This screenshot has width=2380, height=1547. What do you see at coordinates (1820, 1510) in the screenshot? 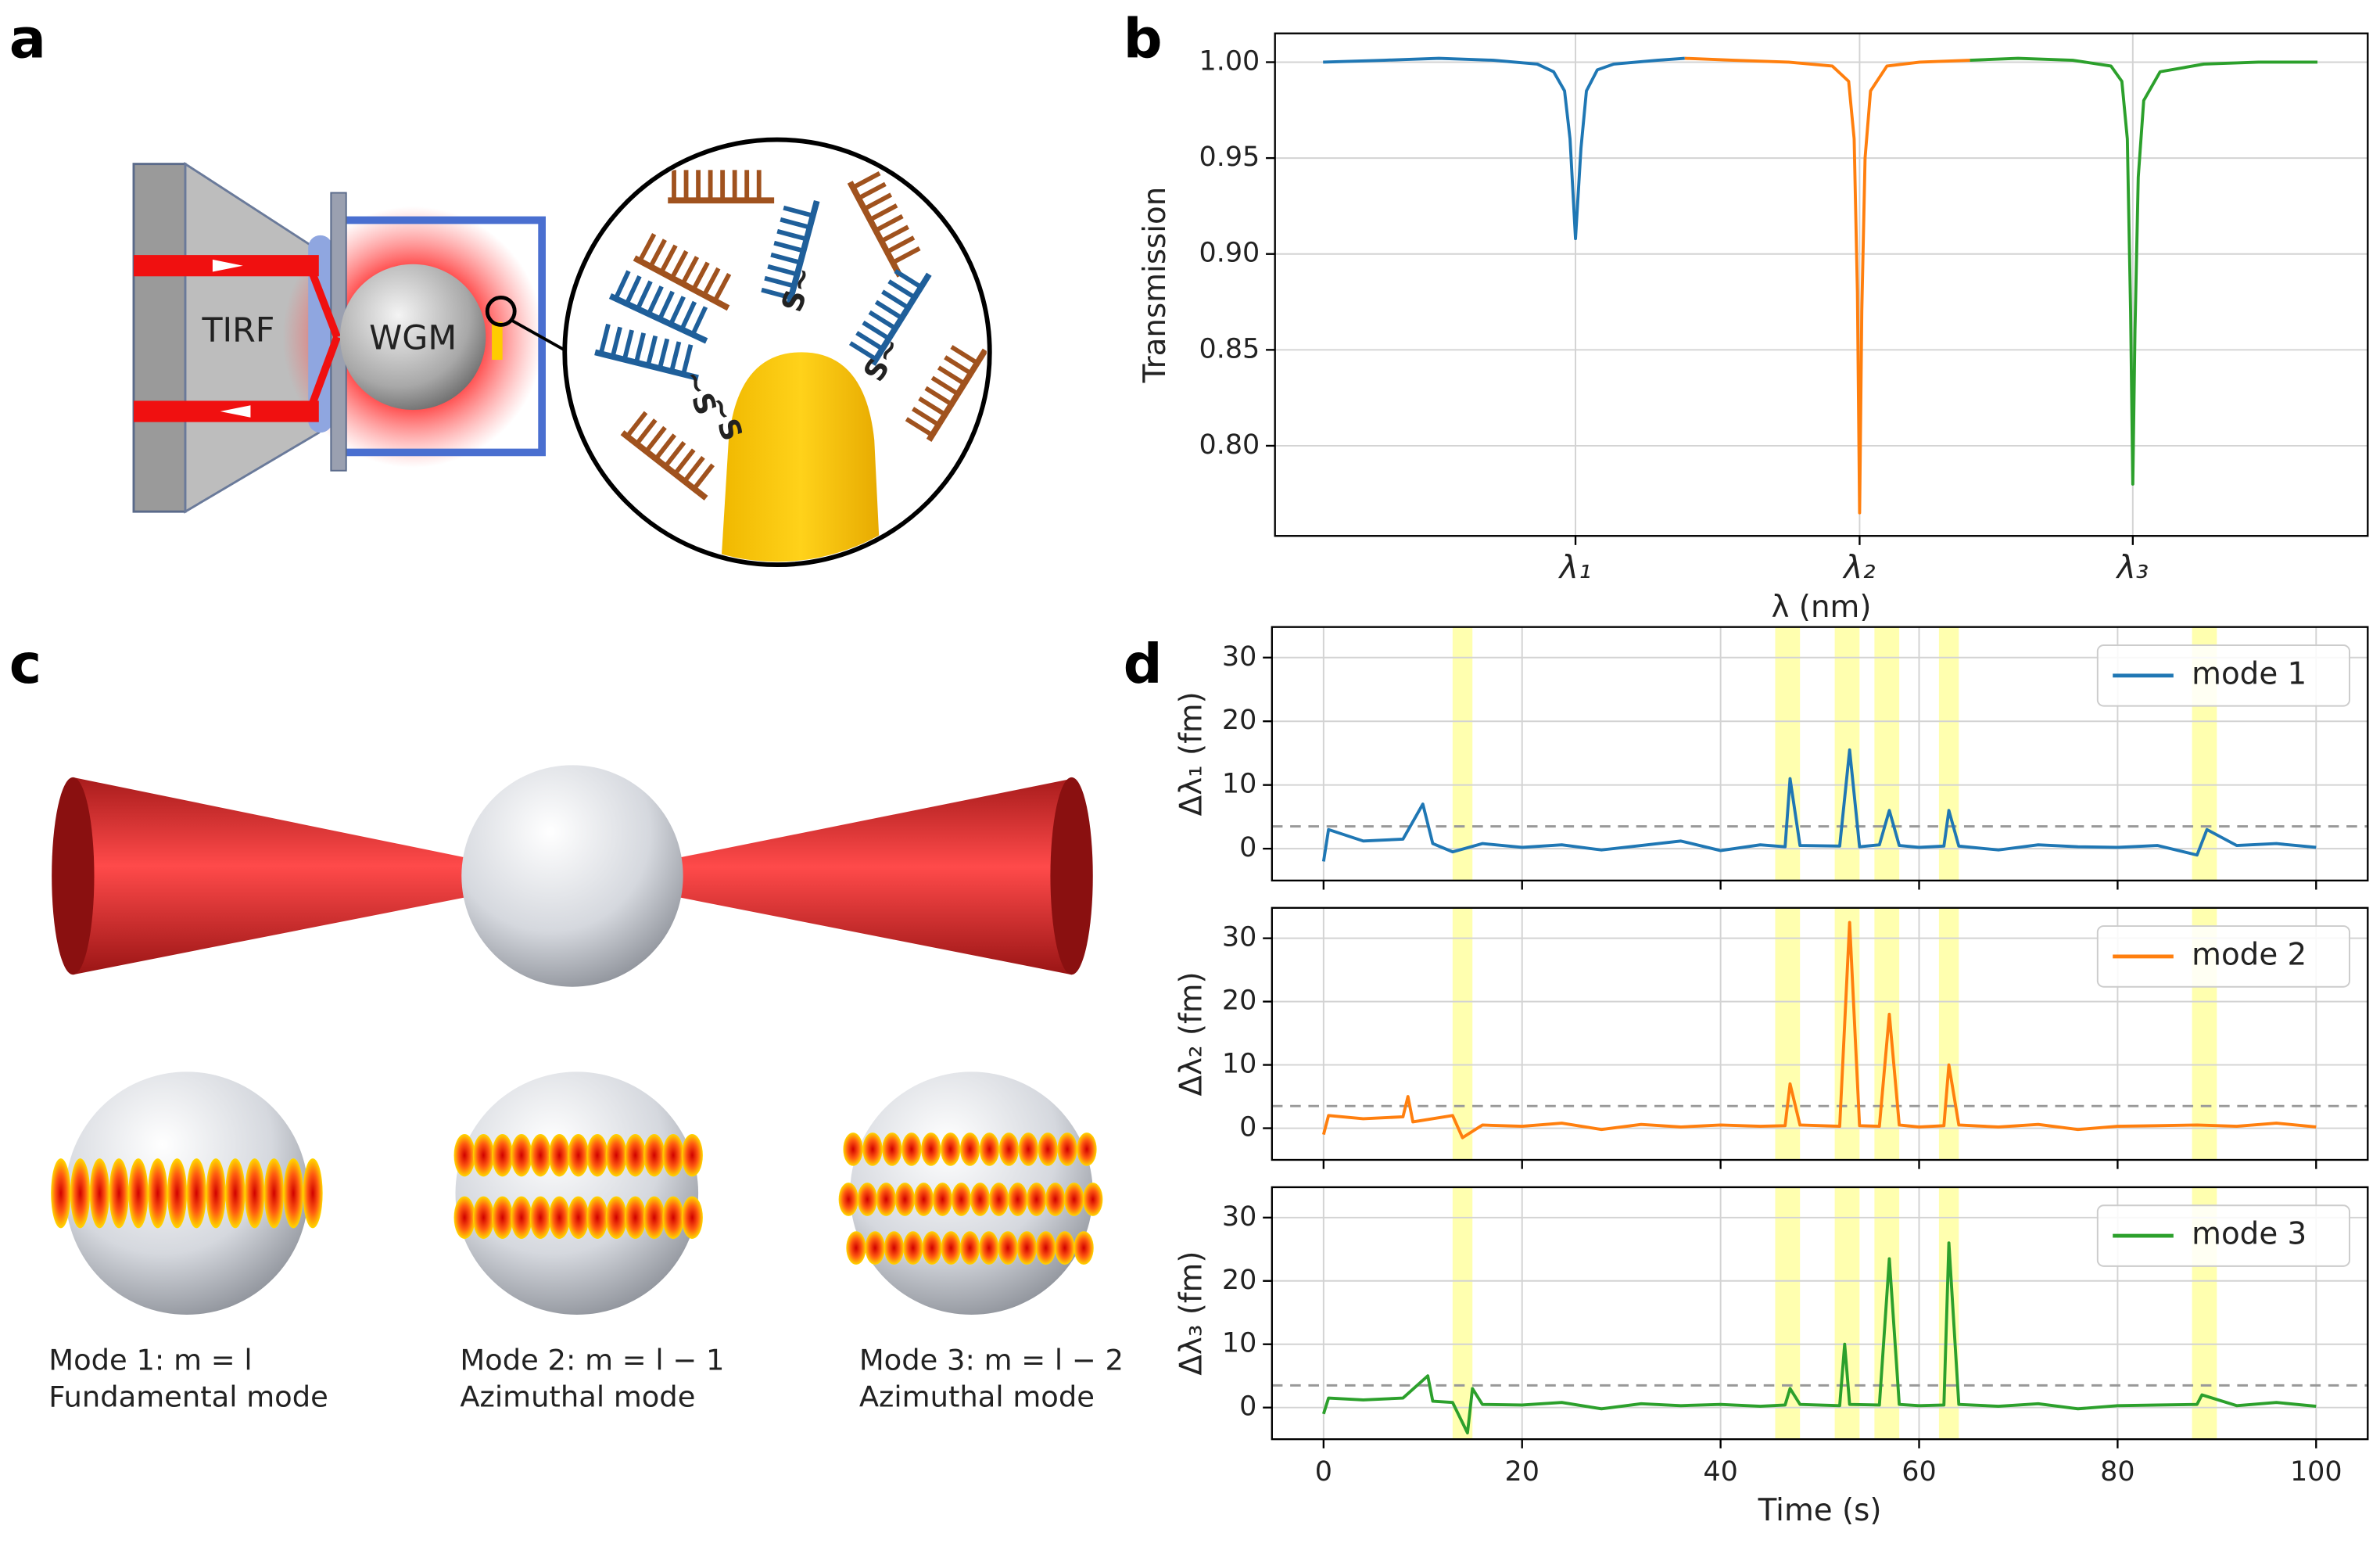
I see `x-axis-label: Time (s)` at bounding box center [1820, 1510].